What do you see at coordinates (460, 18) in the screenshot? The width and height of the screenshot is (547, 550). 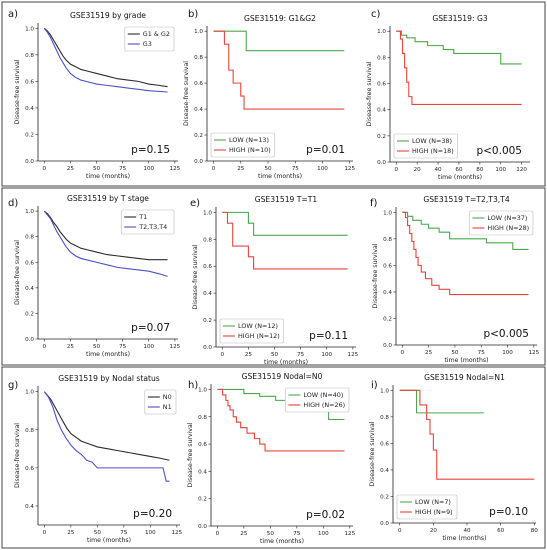 I see `panel-title: GSE31519: G3` at bounding box center [460, 18].